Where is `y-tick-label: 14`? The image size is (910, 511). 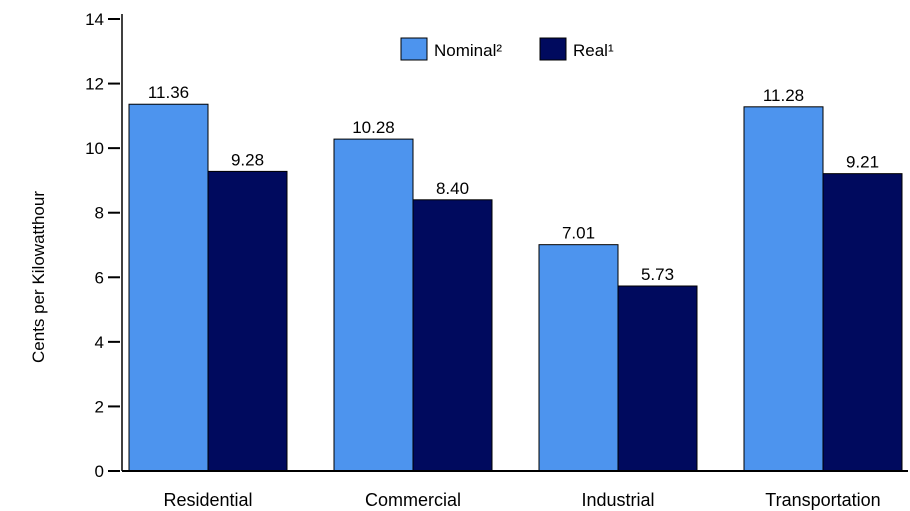 y-tick-label: 14 is located at coordinates (94, 19).